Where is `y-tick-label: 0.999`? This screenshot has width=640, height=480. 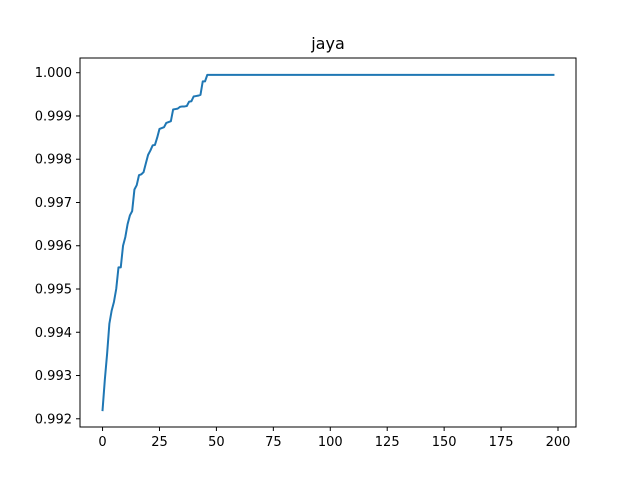
y-tick-label: 0.999 is located at coordinates (53, 116).